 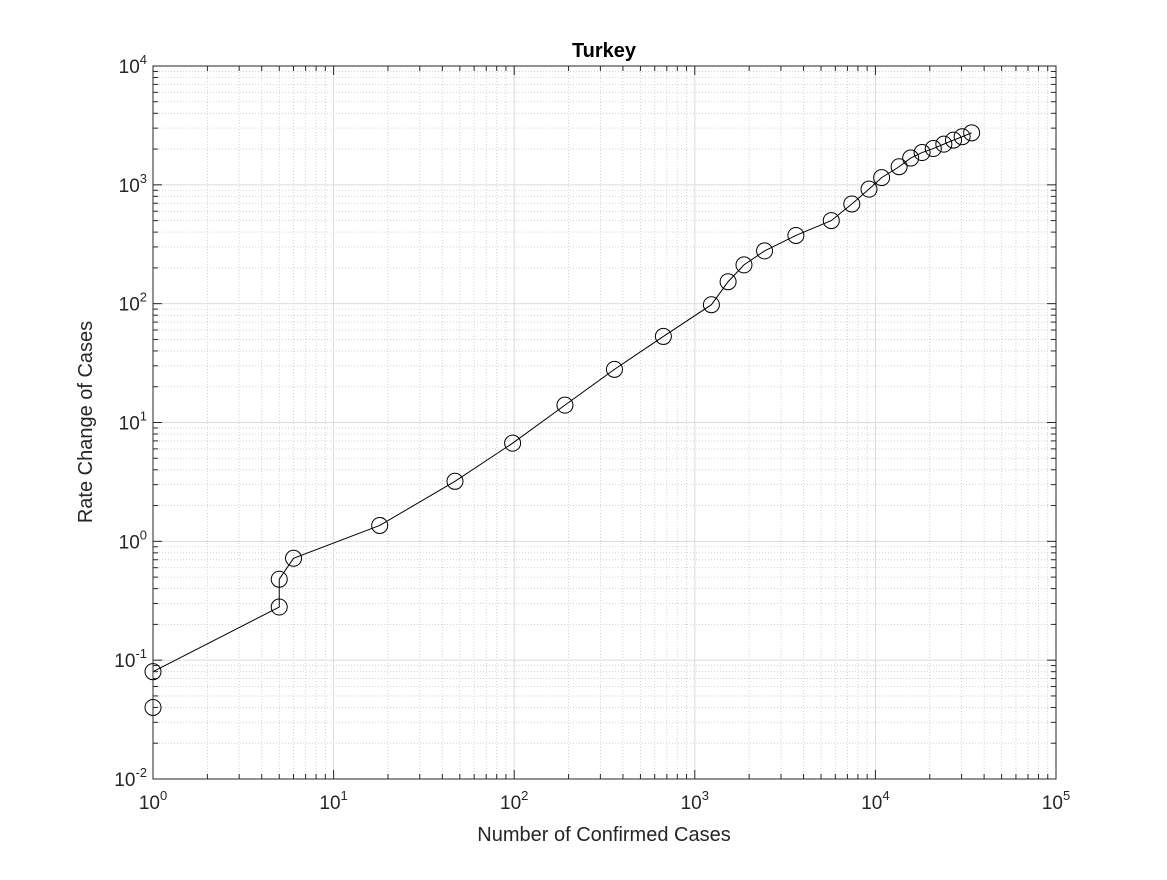 What do you see at coordinates (130, 659) in the screenshot?
I see `y-tick-label: 10⁻¹` at bounding box center [130, 659].